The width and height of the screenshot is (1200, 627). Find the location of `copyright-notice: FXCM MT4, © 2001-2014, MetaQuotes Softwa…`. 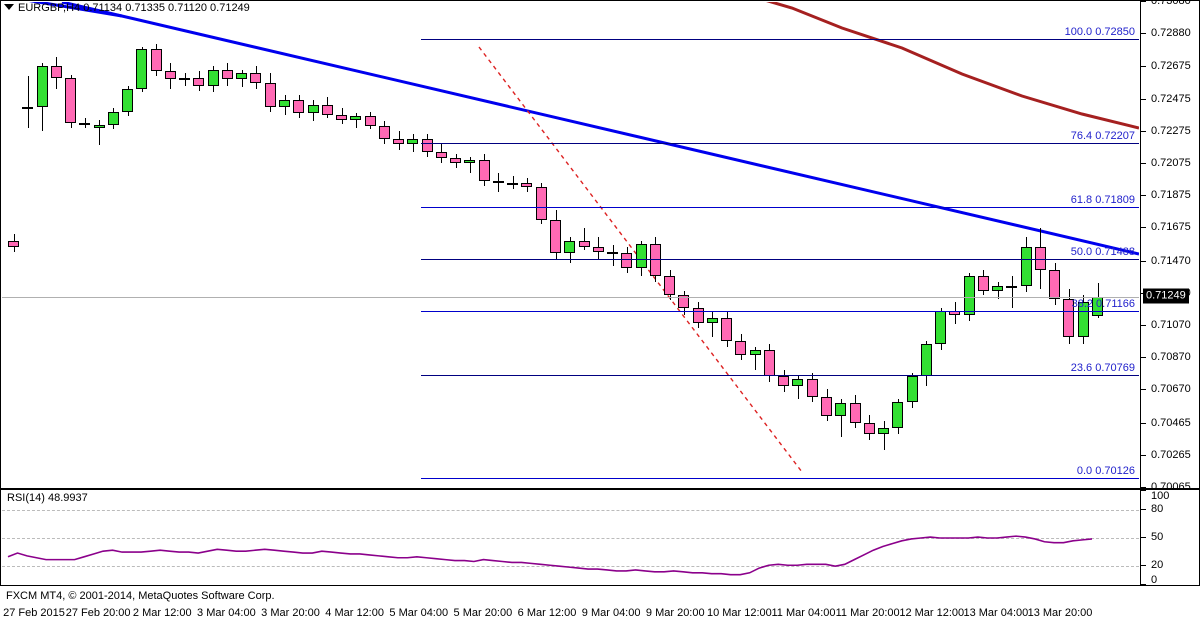

copyright-notice: FXCM MT4, © 2001-2014, MetaQuotes Softwa… is located at coordinates (140, 596).